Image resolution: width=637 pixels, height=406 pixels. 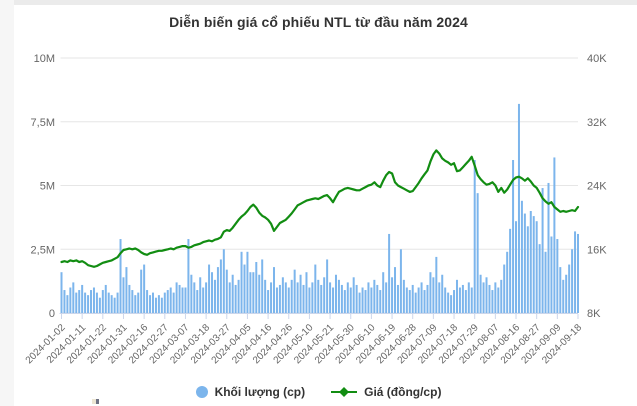 What do you see at coordinates (318, 2) in the screenshot?
I see `page-edge-top` at bounding box center [318, 2].